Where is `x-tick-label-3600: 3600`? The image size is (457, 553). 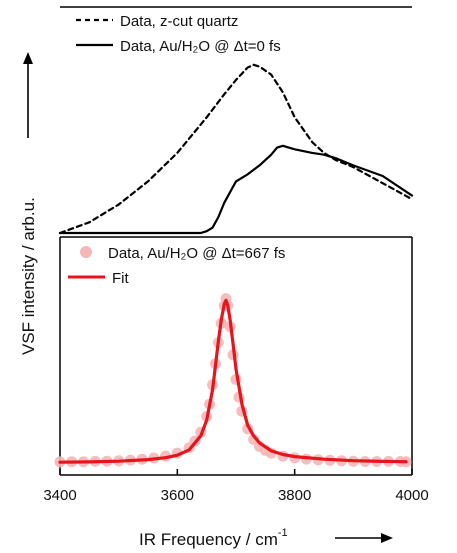
x-tick-label-3600: 3600 is located at coordinates (177, 495).